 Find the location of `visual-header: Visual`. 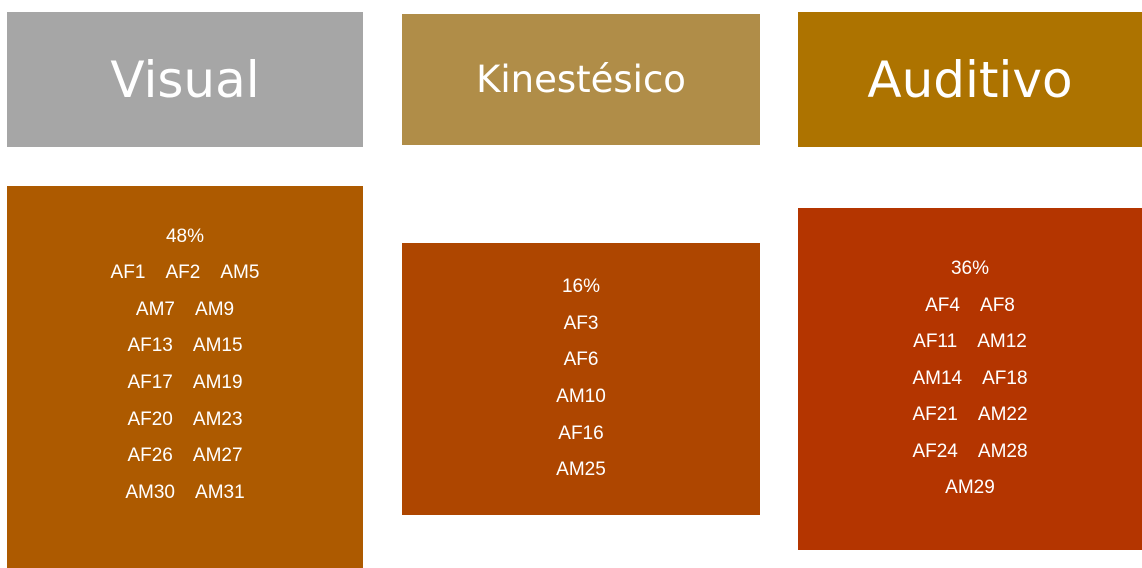

visual-header: Visual is located at coordinates (185, 79).